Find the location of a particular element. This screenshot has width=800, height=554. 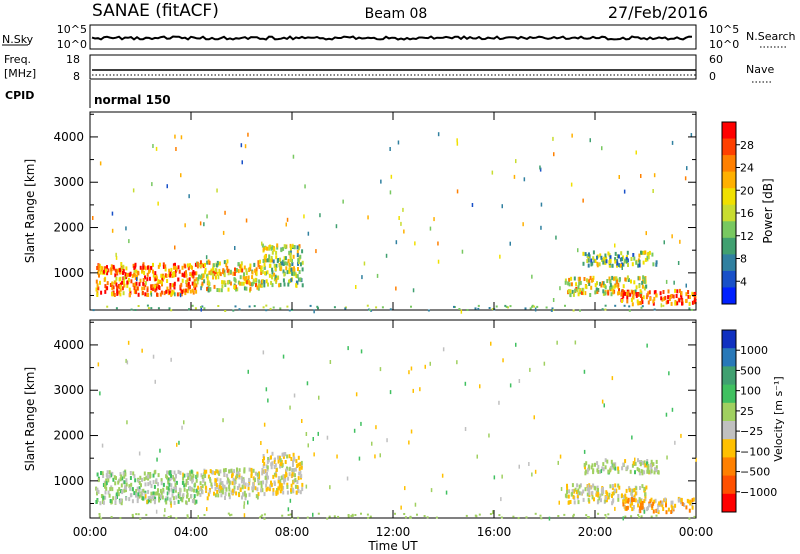

sky-noise-line is located at coordinates (392, 38).